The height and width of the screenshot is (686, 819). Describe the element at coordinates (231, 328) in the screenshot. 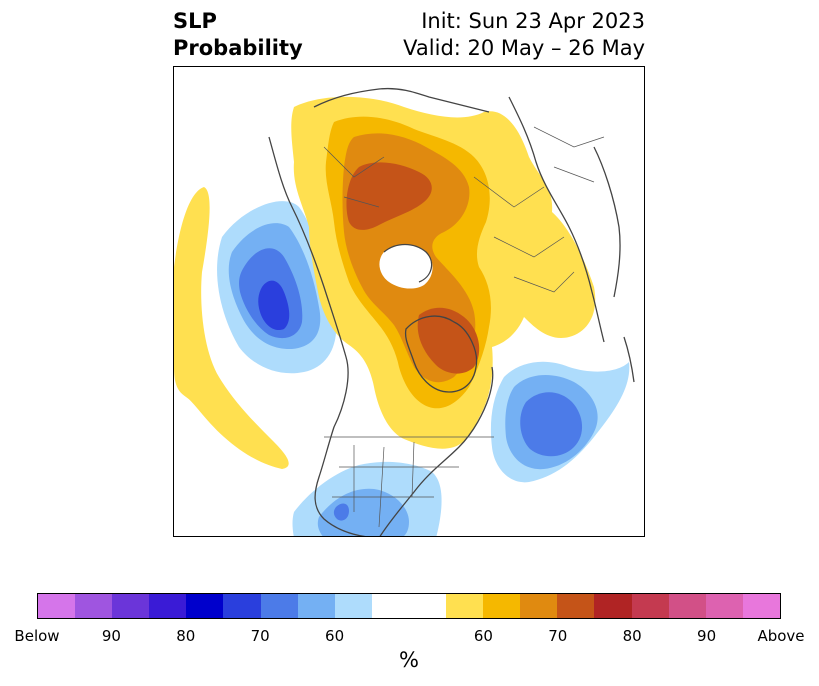

I see `pacific-above-band` at that location.